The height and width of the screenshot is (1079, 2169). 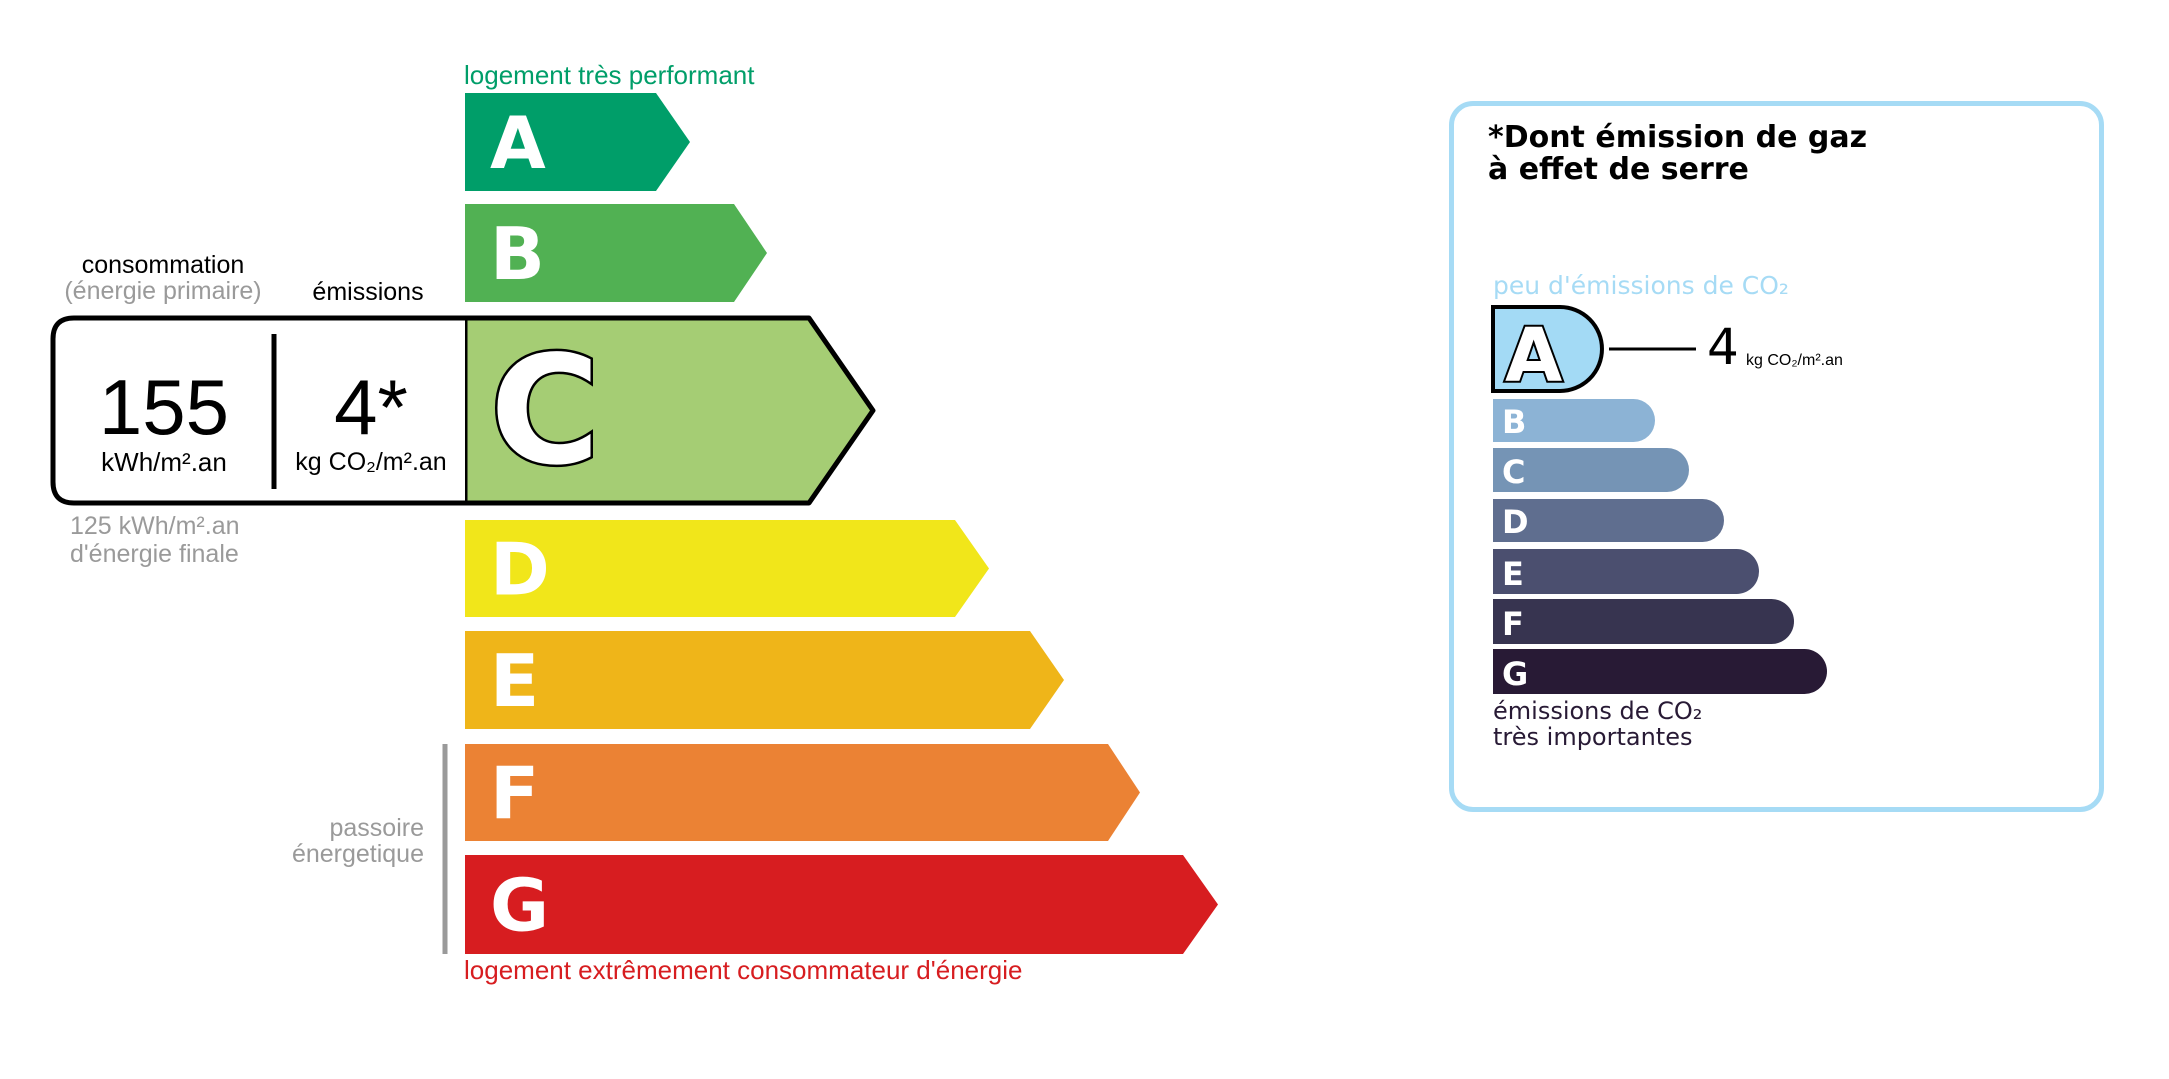 I want to click on ges-bar-a, so click(x=1547, y=349).